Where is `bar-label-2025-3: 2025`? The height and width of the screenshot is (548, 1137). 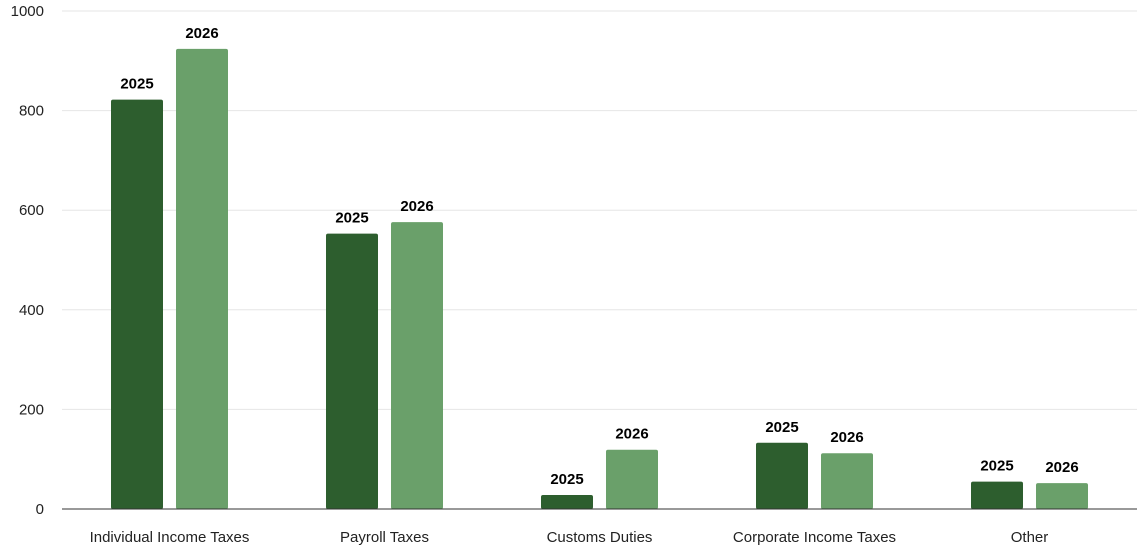
bar-label-2025-3: 2025 is located at coordinates (781, 427).